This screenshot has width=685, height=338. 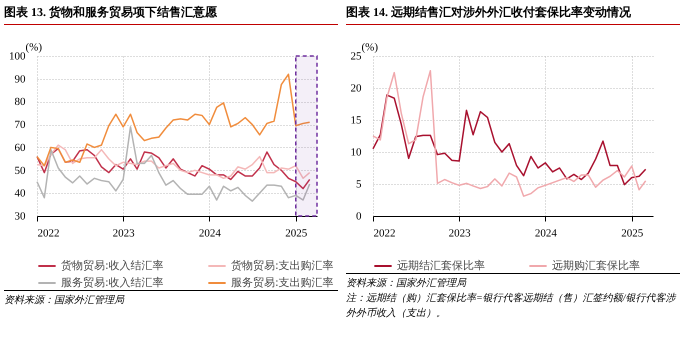 I want to click on y-tick-label: 5, so click(x=359, y=184).